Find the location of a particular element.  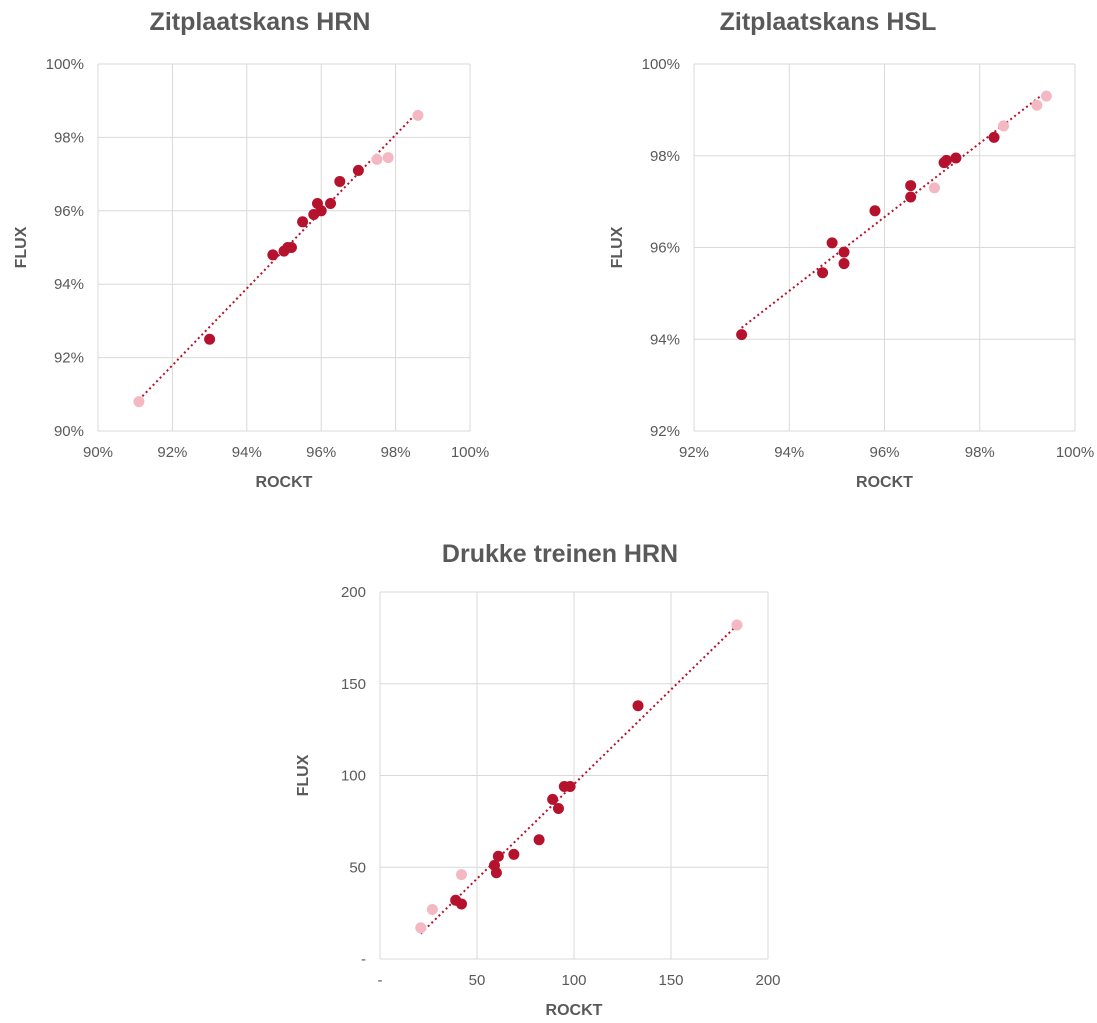

x-tick-label: 90% is located at coordinates (98, 452).